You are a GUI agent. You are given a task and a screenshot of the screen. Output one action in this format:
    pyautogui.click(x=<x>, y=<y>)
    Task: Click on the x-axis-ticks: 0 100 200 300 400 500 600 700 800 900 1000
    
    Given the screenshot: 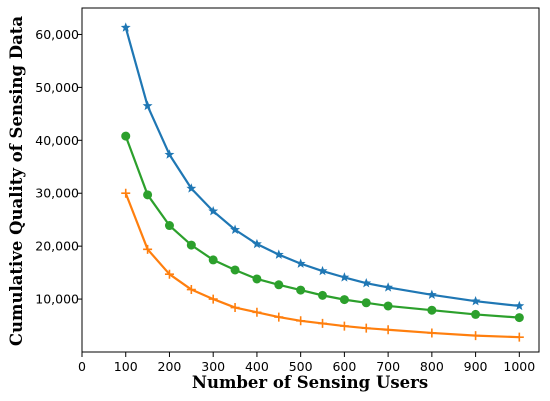 What is the action you would take?
    pyautogui.click(x=306, y=363)
    